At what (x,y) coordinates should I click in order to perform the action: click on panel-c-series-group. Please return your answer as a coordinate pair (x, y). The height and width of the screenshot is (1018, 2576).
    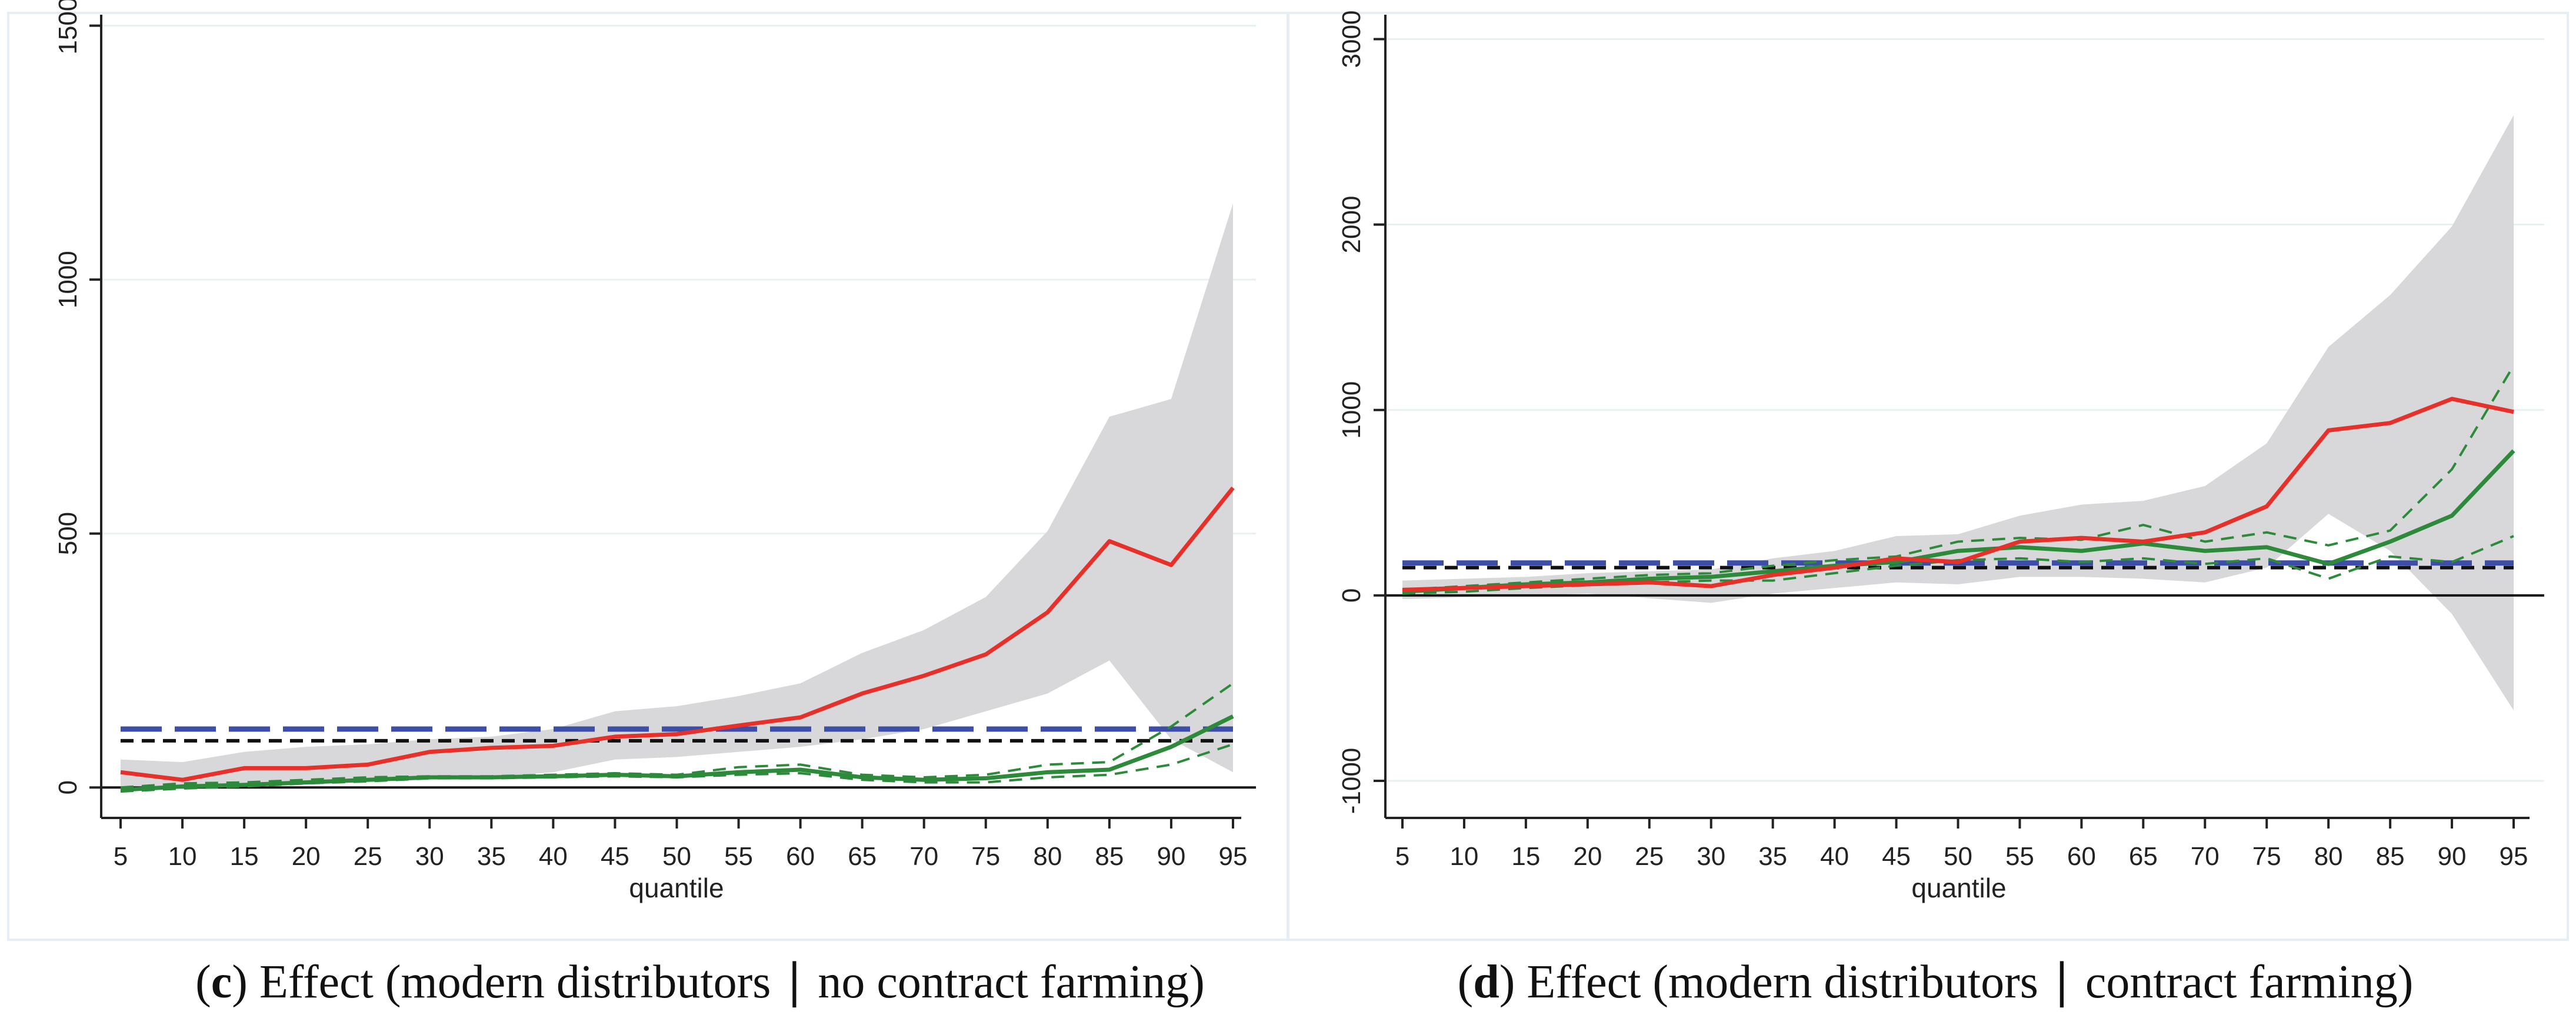
    Looking at the image, I should click on (678, 639).